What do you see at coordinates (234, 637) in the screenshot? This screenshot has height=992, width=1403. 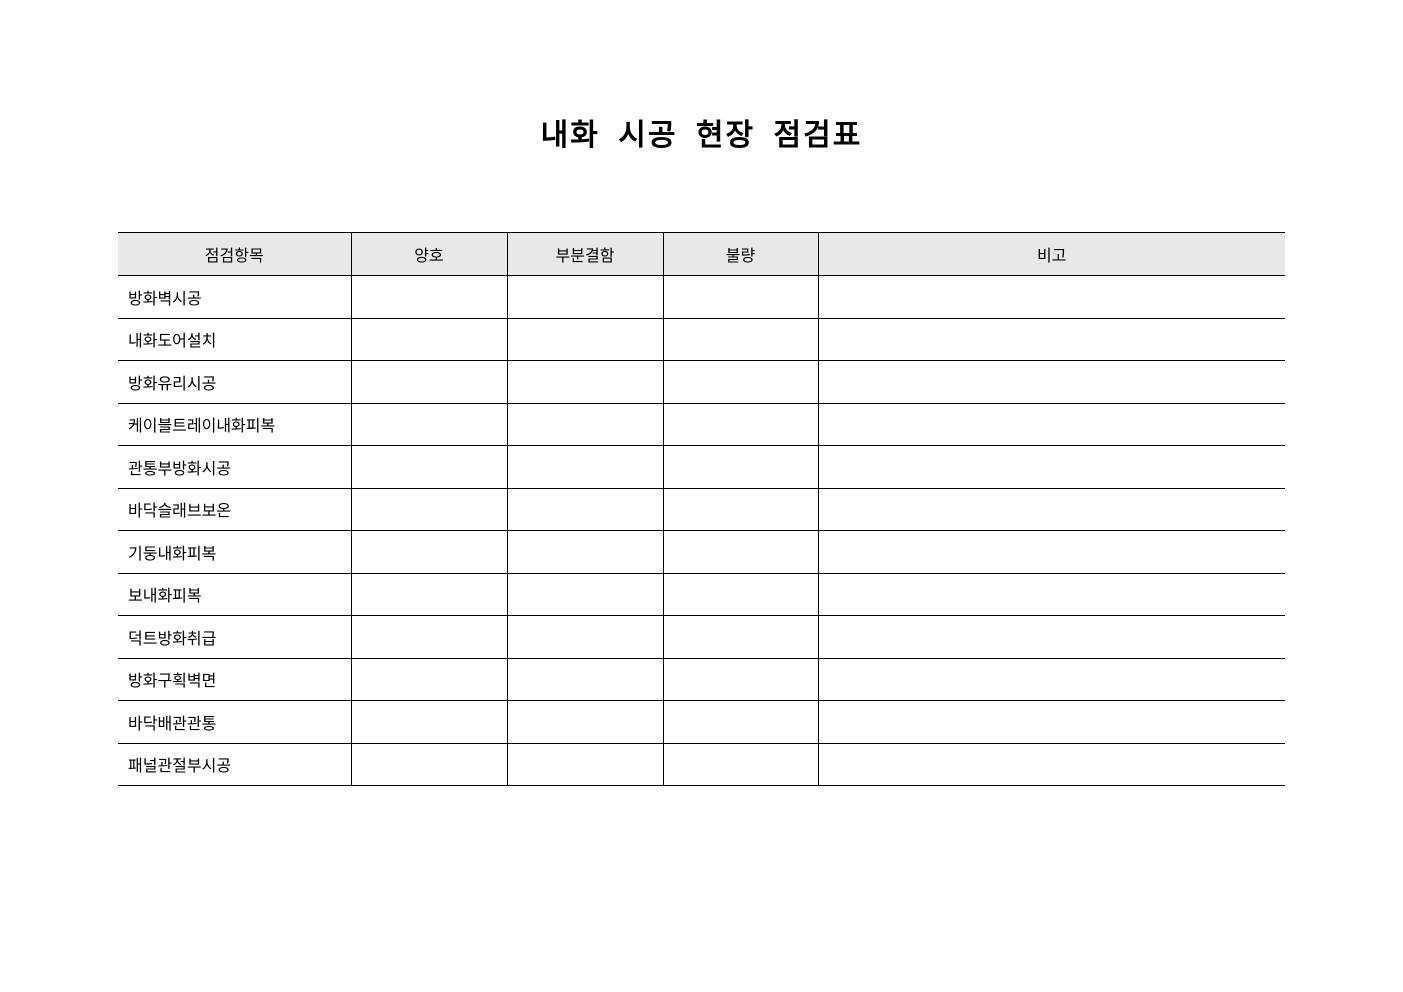 I see `item-label: 덕트방화취급` at bounding box center [234, 637].